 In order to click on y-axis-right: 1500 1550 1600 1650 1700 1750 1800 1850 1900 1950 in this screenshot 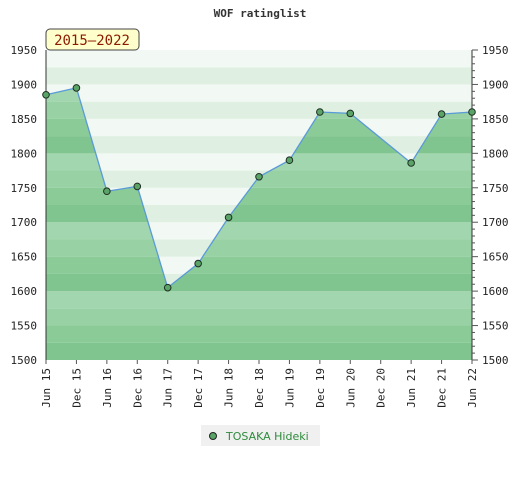, I will do `click(490, 205)`.